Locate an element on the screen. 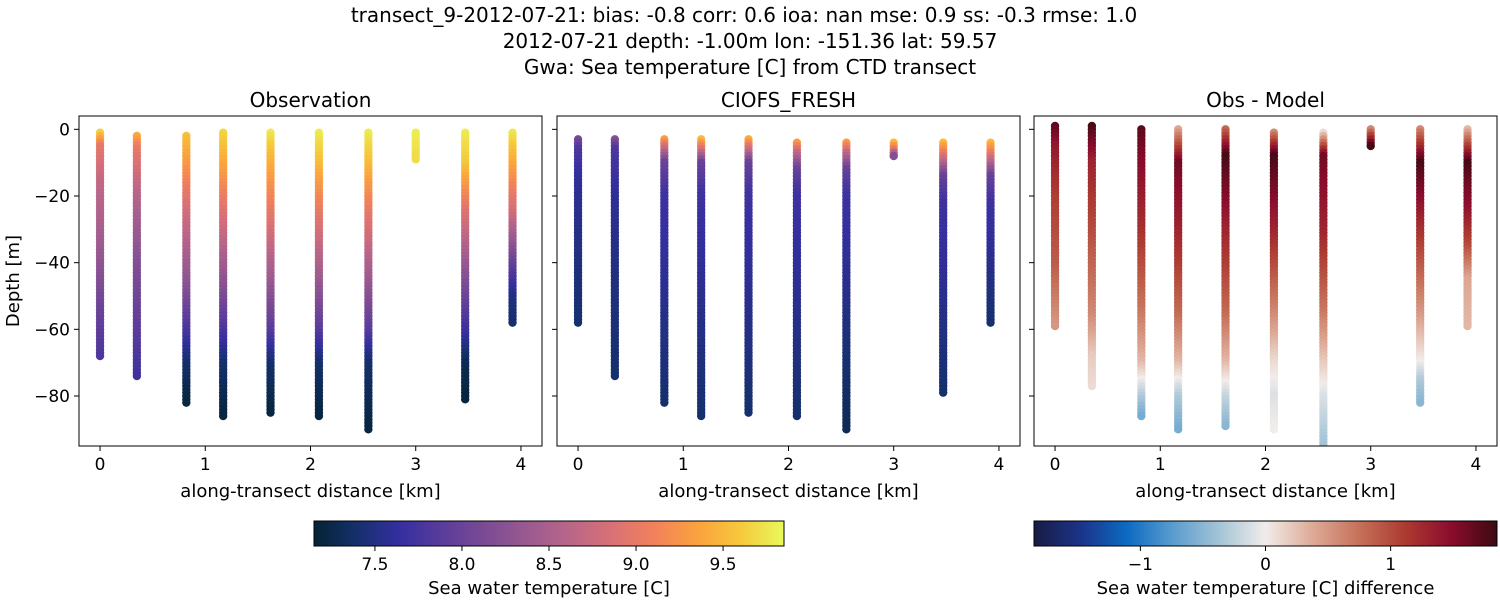 The height and width of the screenshot is (604, 1500). panel-title: Obs - Model is located at coordinates (1265, 100).